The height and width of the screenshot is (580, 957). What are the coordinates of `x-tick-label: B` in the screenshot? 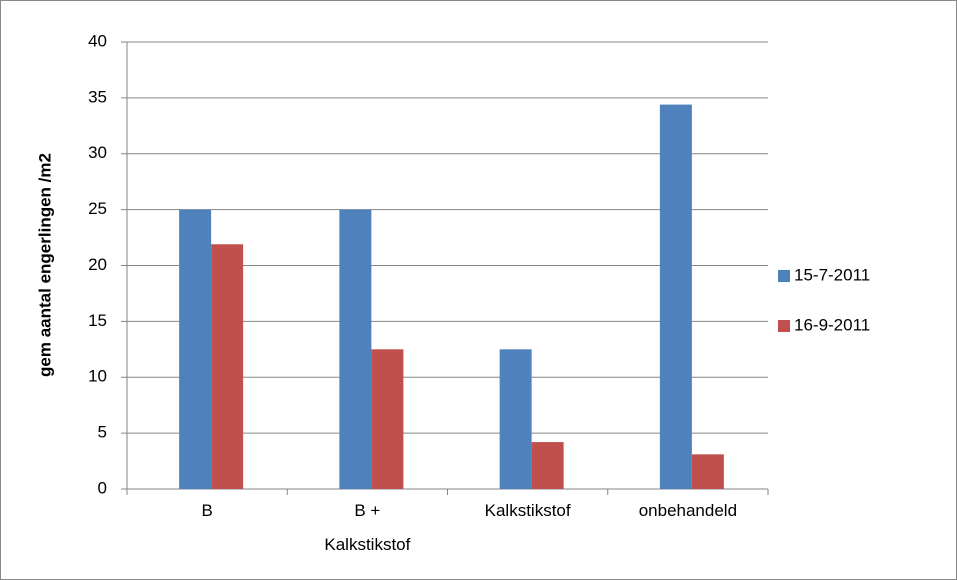 It's located at (207, 510).